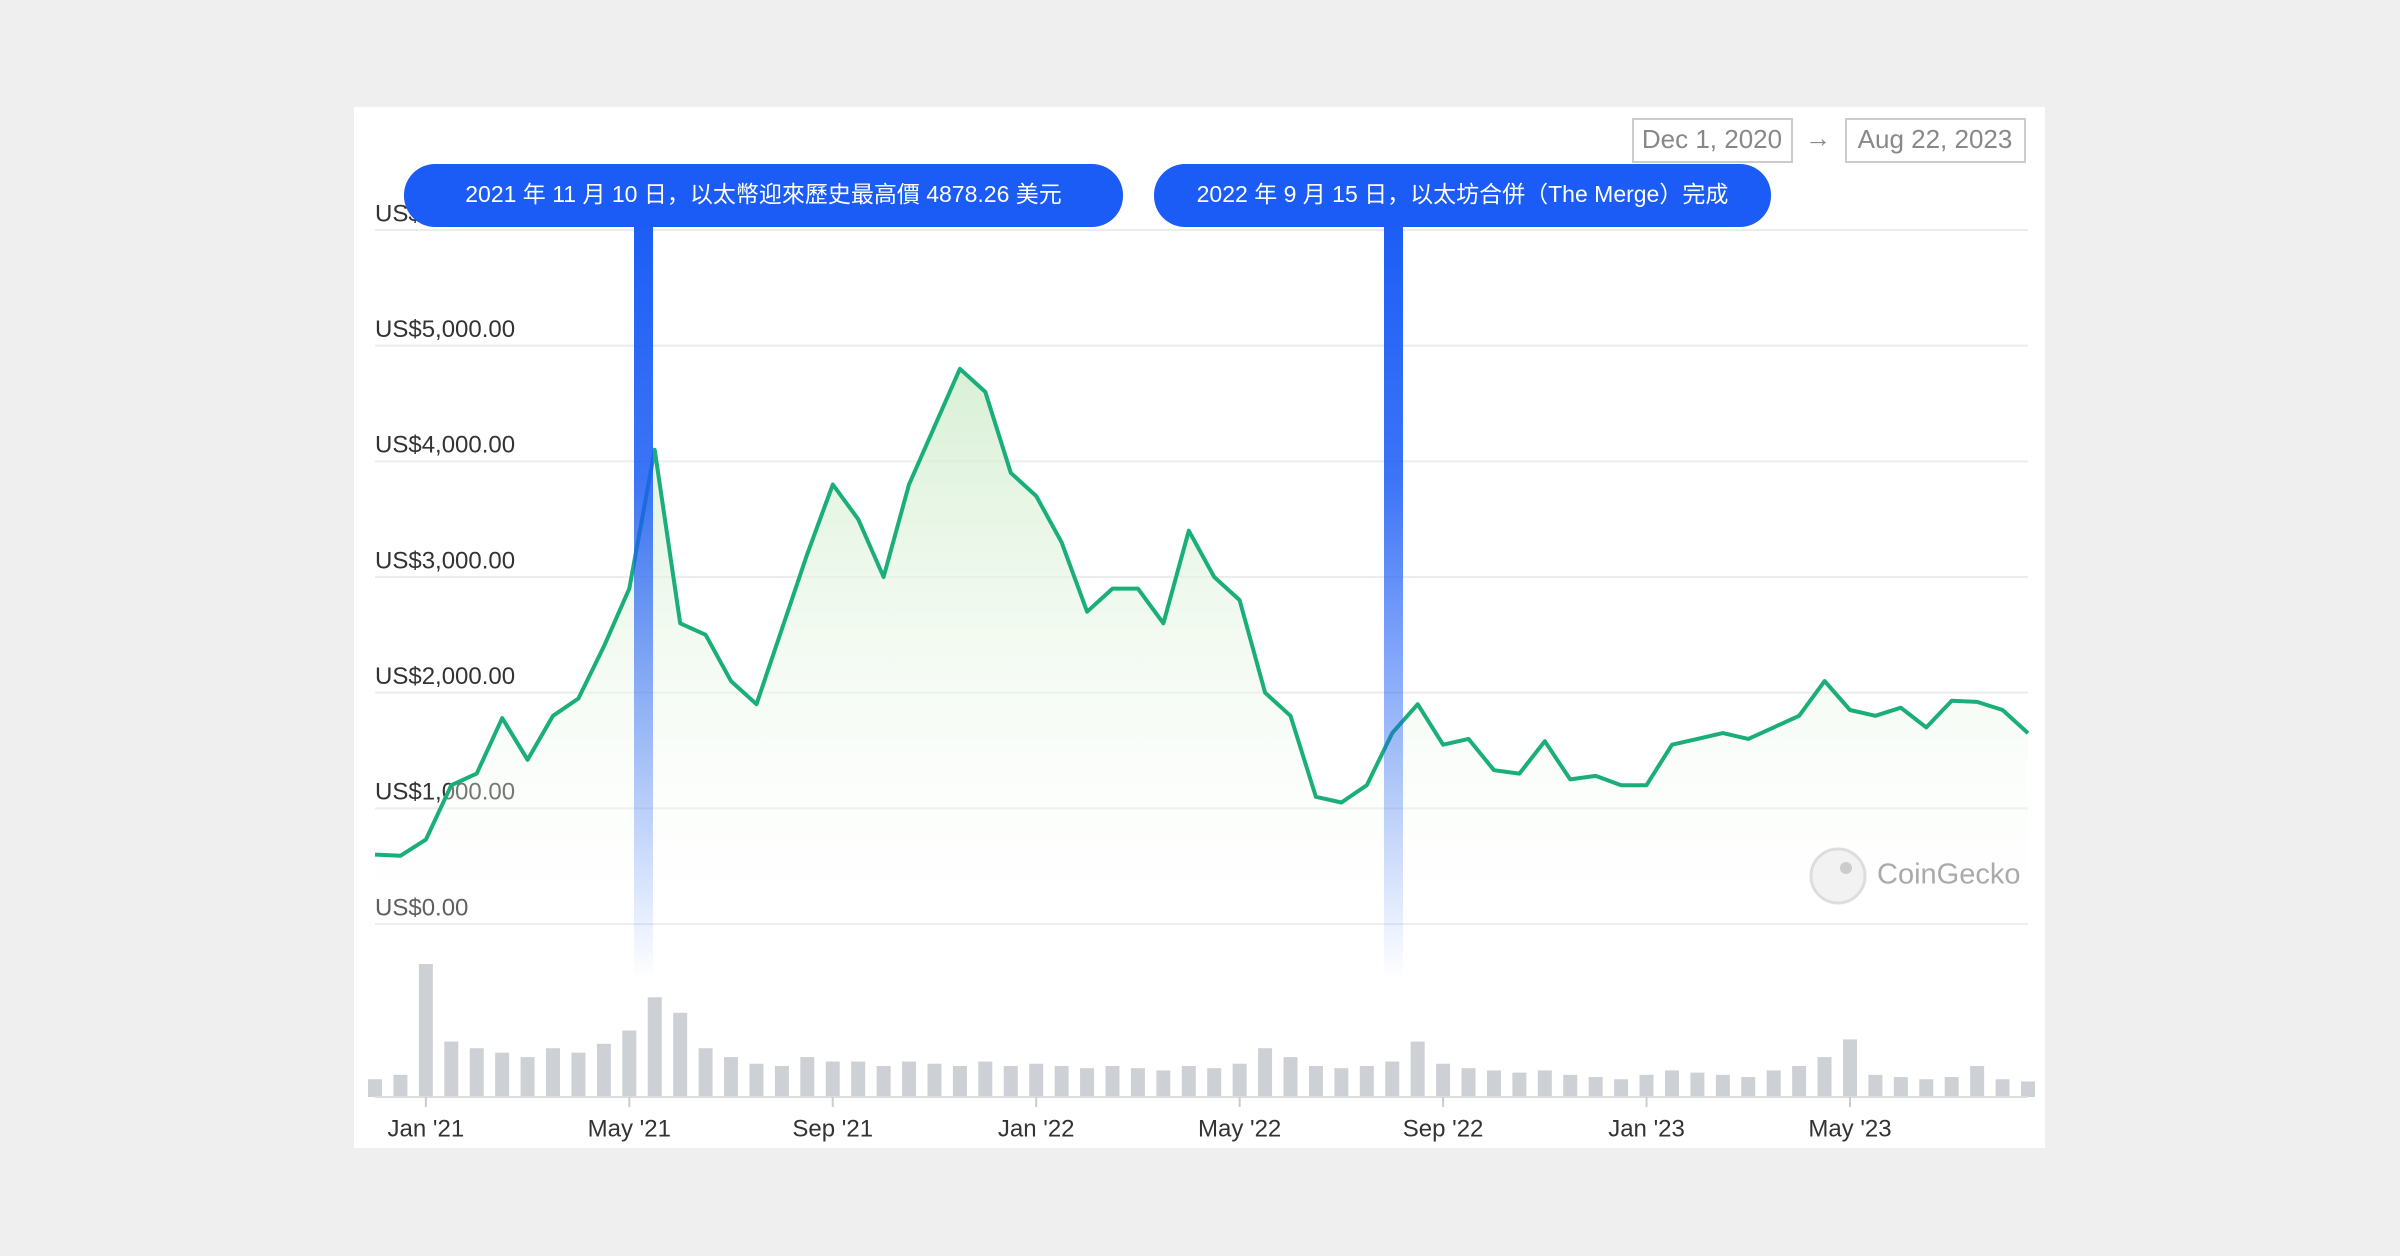  Describe the element at coordinates (1036, 1128) in the screenshot. I see `x-tick-label: Jan '22` at that location.